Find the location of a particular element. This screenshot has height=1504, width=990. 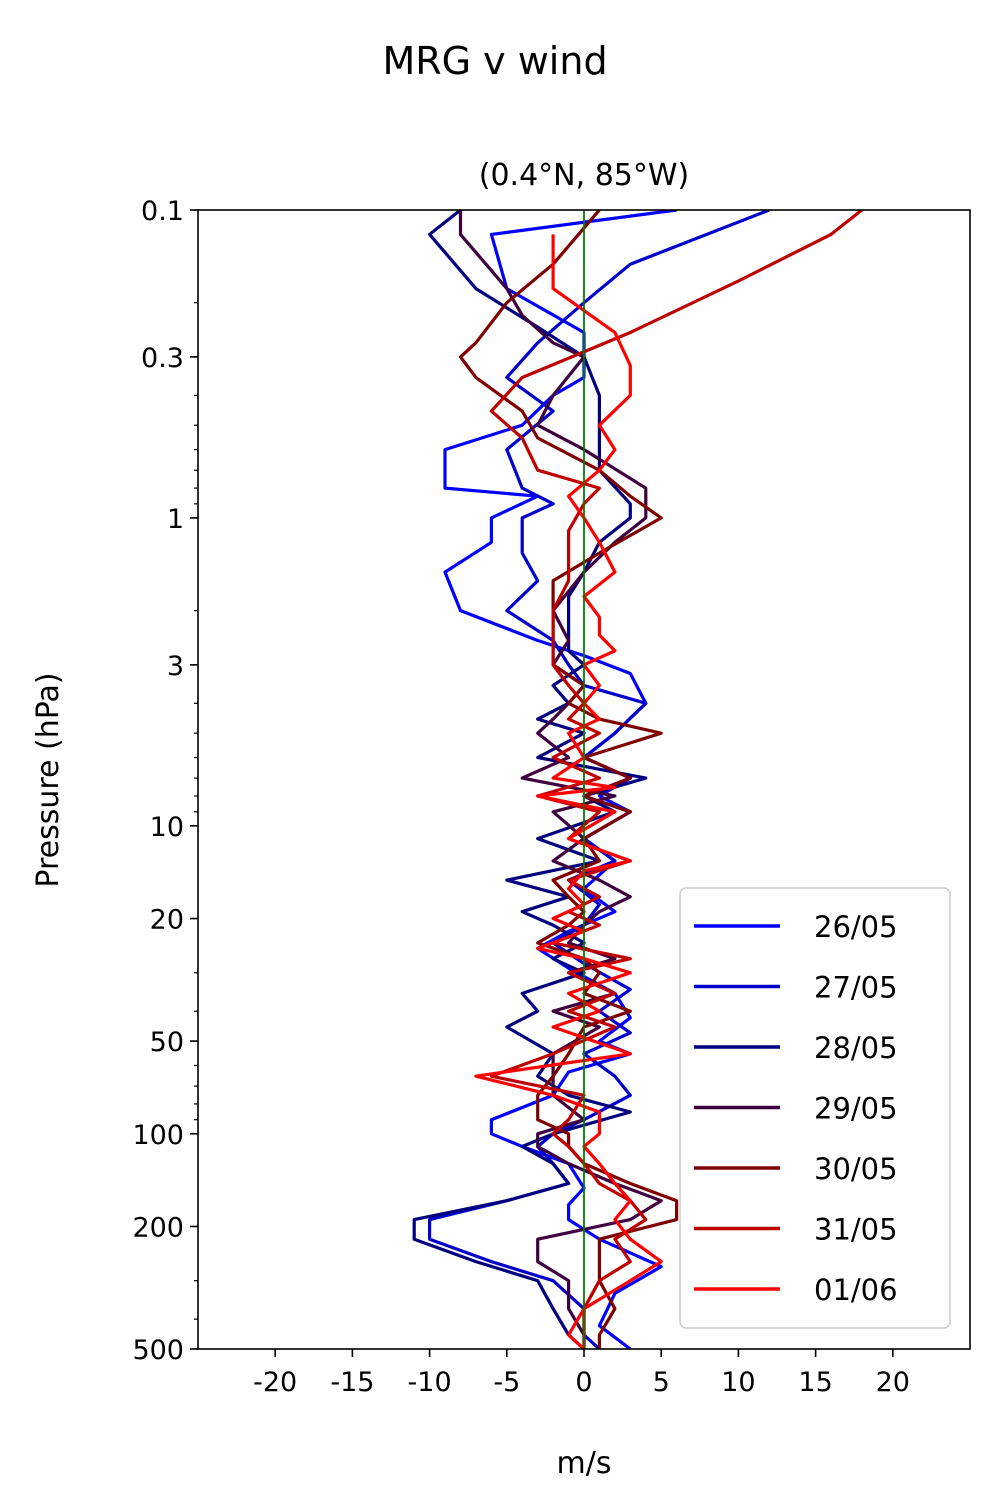

legend-label: 29/05 is located at coordinates (856, 1109).